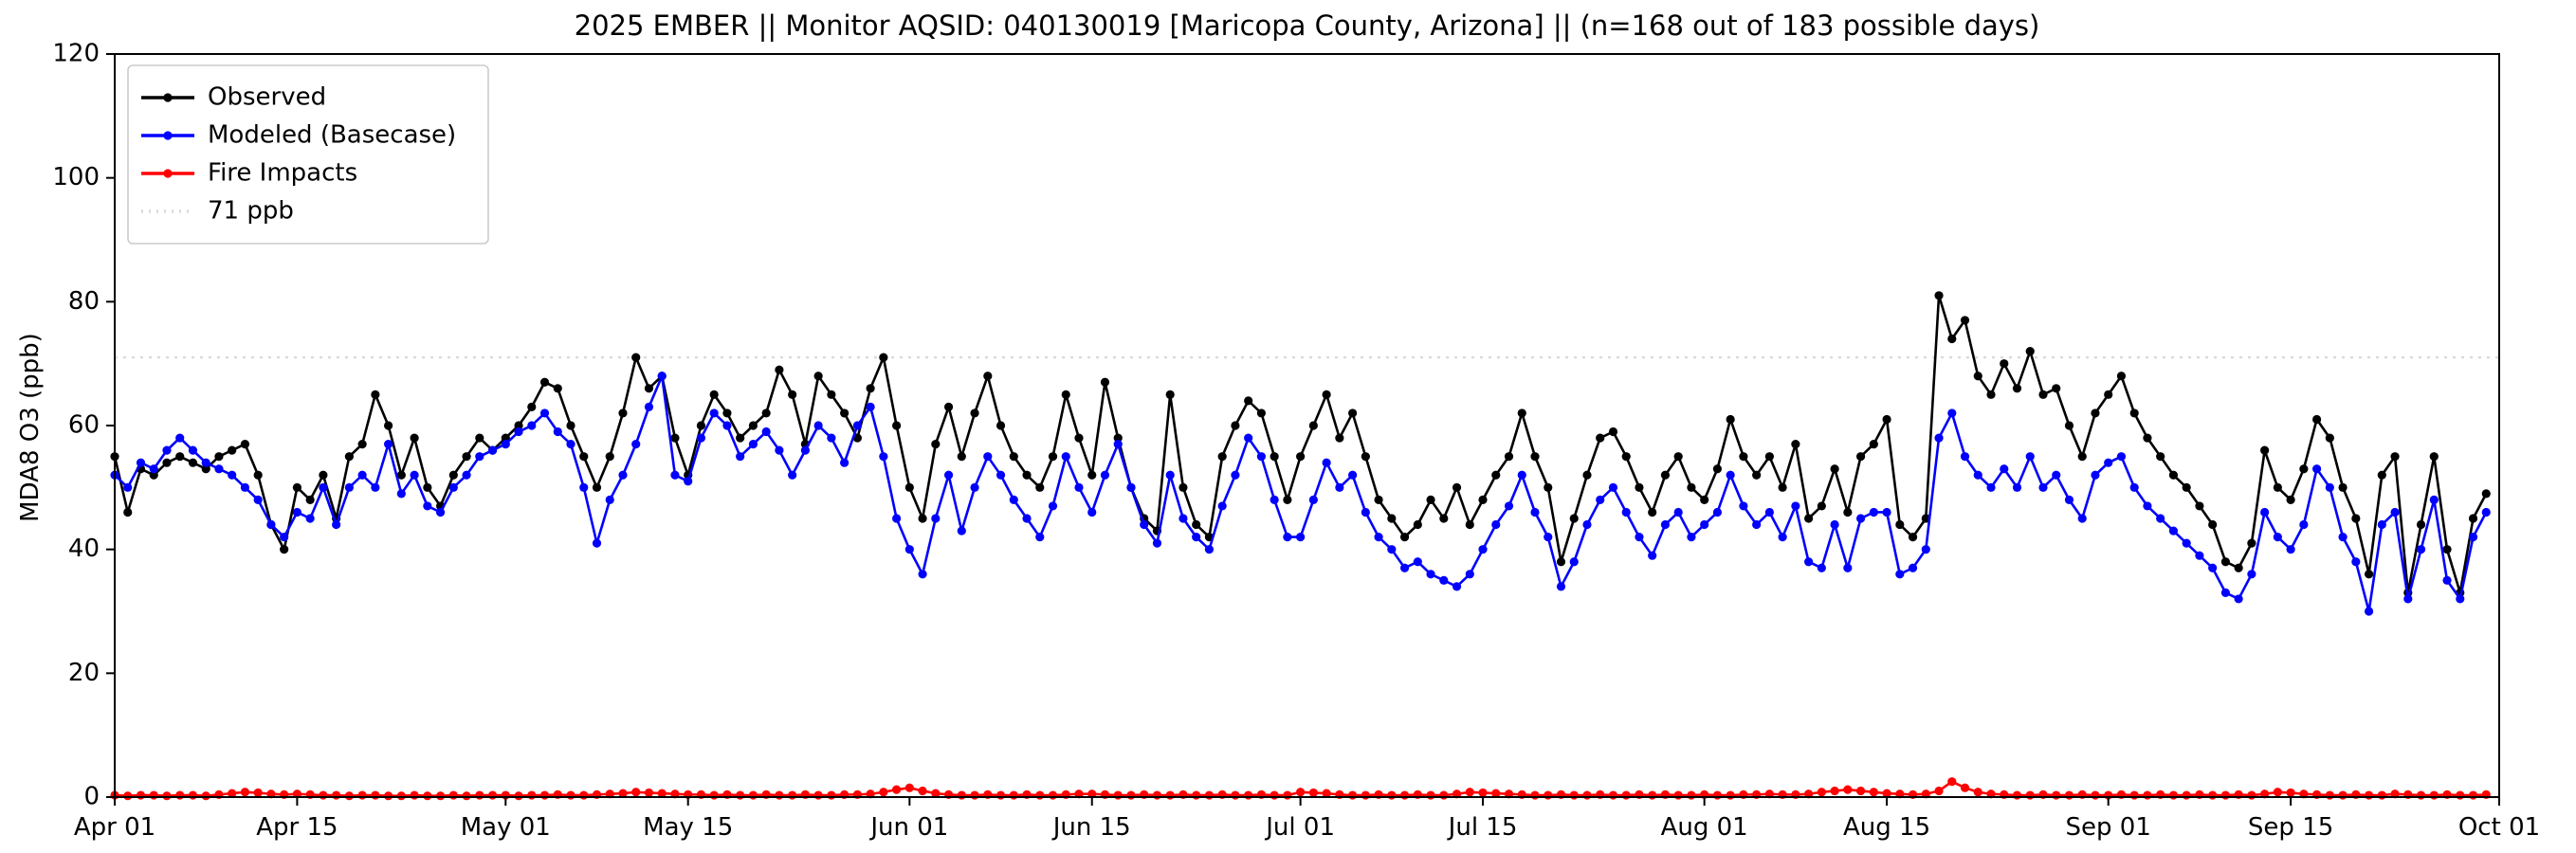  What do you see at coordinates (1299, 827) in the screenshot?
I see `x-tick-label: Jul 01` at bounding box center [1299, 827].